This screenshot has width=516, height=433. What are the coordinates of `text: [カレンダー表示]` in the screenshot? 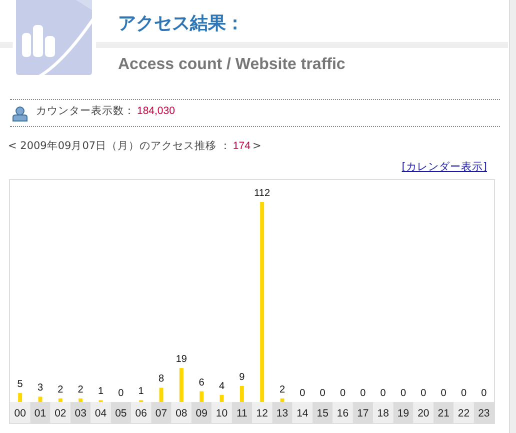 It's located at (444, 167).